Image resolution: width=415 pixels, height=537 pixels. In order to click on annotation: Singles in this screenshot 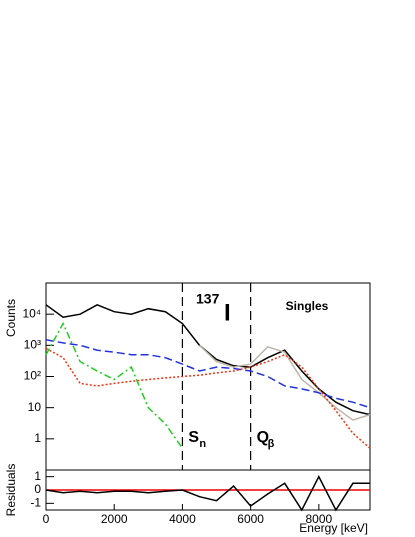, I will do `click(307, 306)`.